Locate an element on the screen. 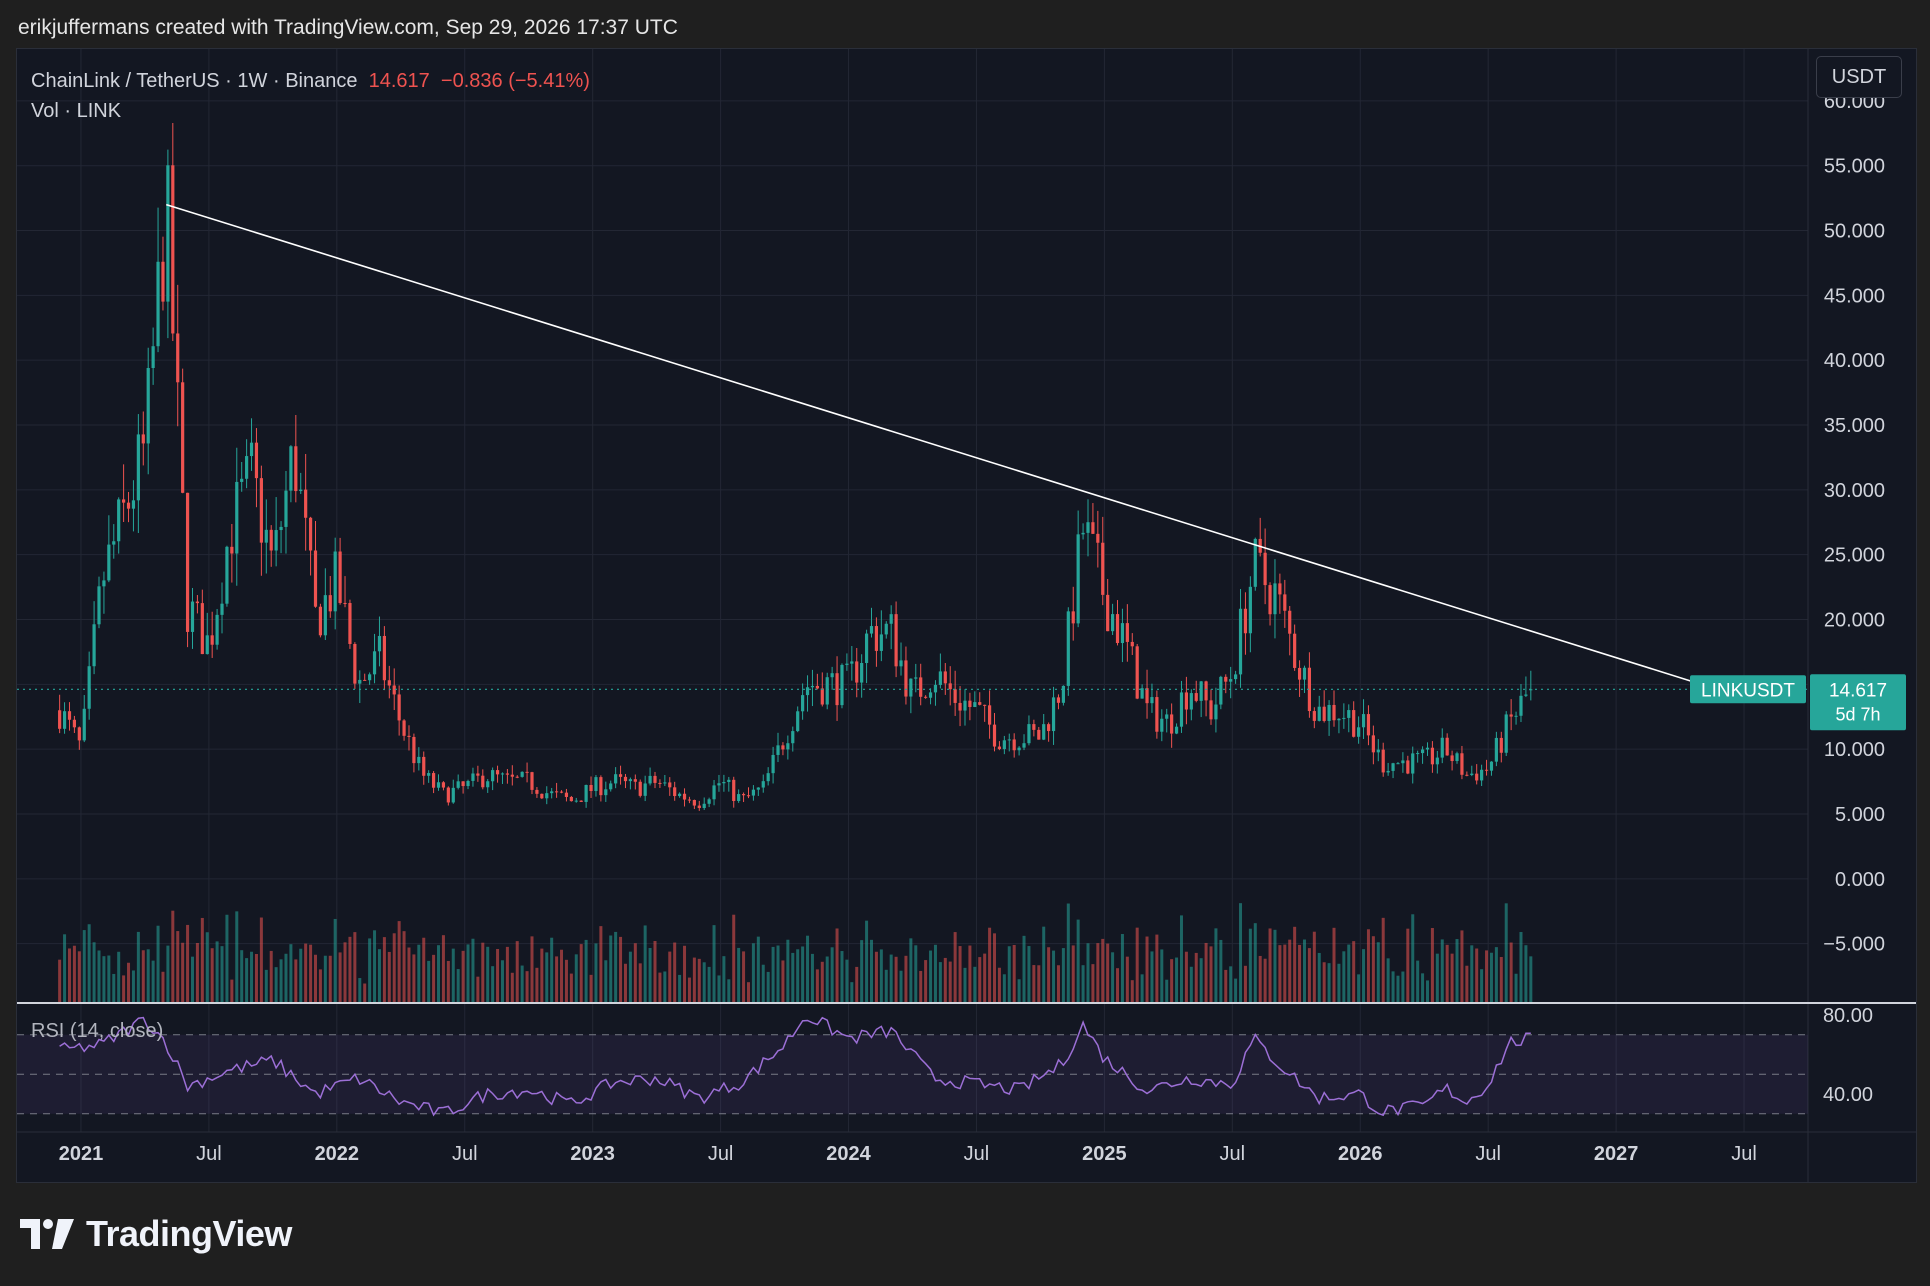 The width and height of the screenshot is (1930, 1286). volume-legend: Vol · LINK is located at coordinates (76, 111).